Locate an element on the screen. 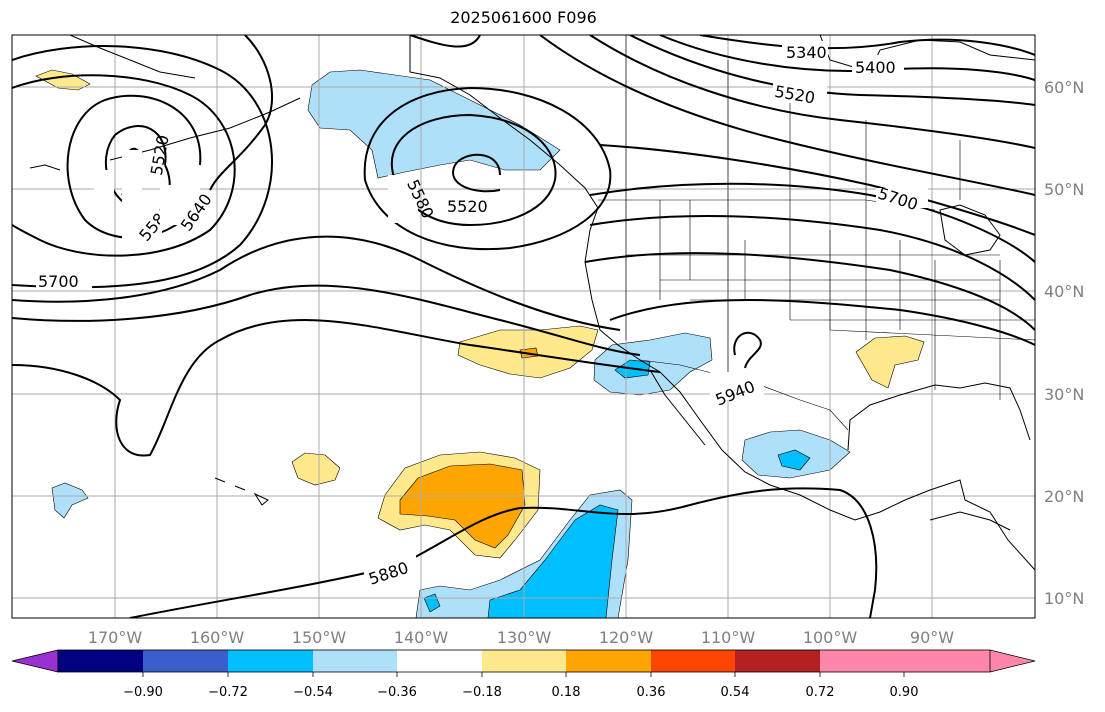  contour-5880-east is located at coordinates (822, 322).